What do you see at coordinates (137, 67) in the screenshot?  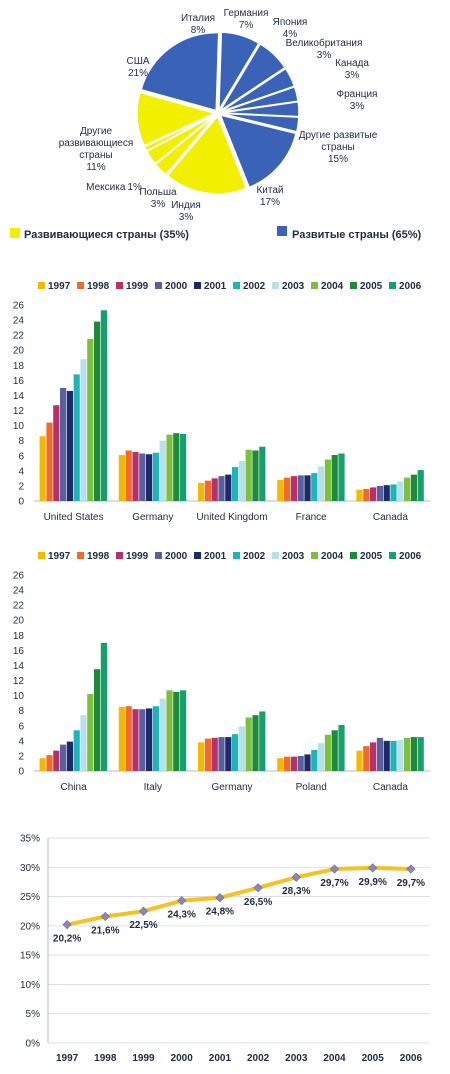 I see `pie-label-usa: США 21%` at bounding box center [137, 67].